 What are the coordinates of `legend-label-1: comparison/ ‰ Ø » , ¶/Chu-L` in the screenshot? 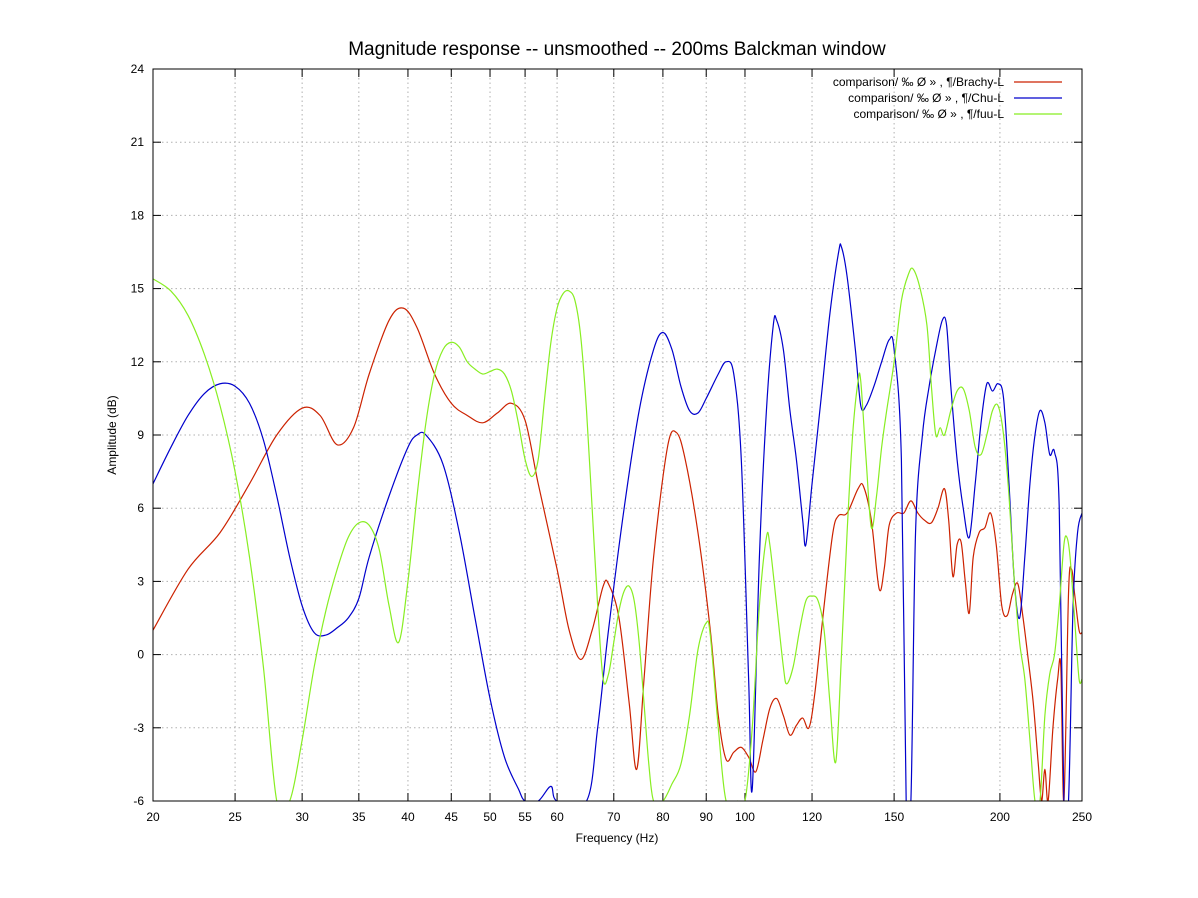 It's located at (926, 98).